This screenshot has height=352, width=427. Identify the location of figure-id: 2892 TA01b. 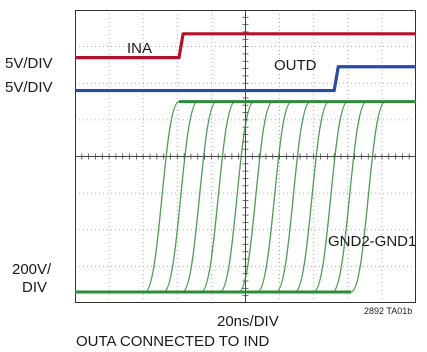
(388, 311).